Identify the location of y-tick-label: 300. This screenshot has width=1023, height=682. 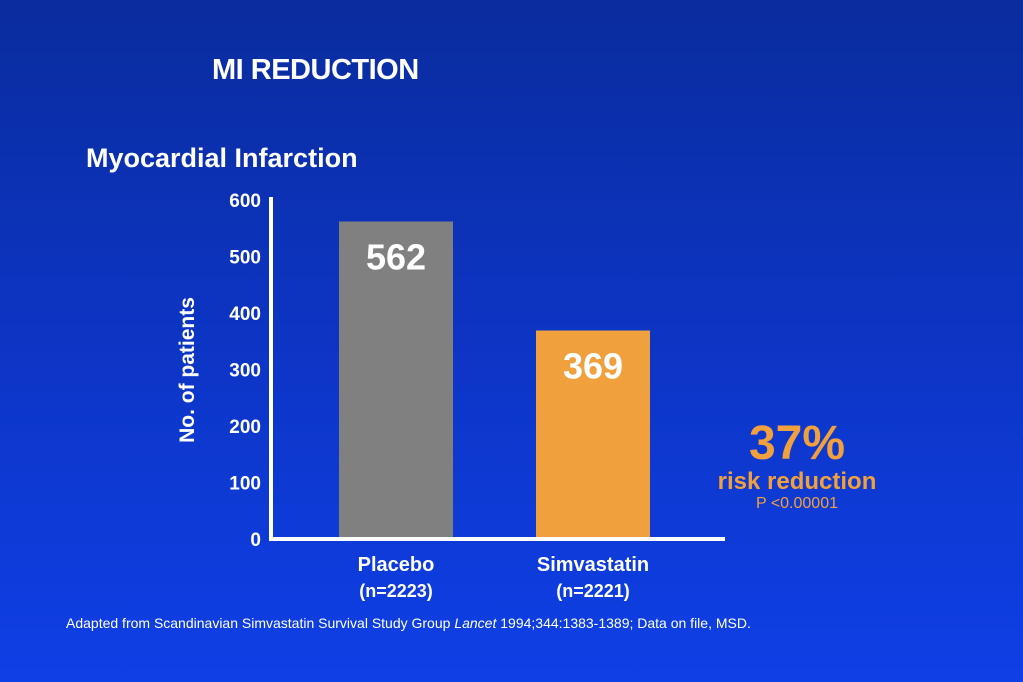
(245, 371).